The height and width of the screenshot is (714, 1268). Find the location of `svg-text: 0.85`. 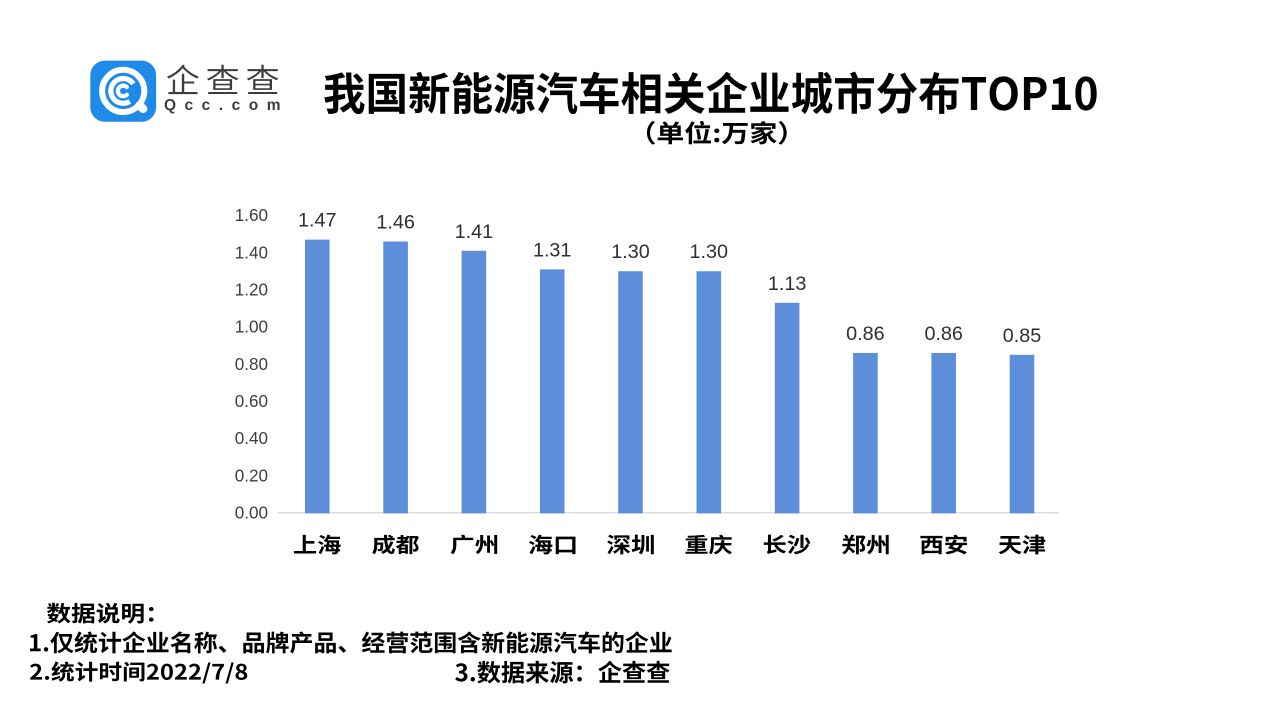

svg-text: 0.85 is located at coordinates (1022, 336).